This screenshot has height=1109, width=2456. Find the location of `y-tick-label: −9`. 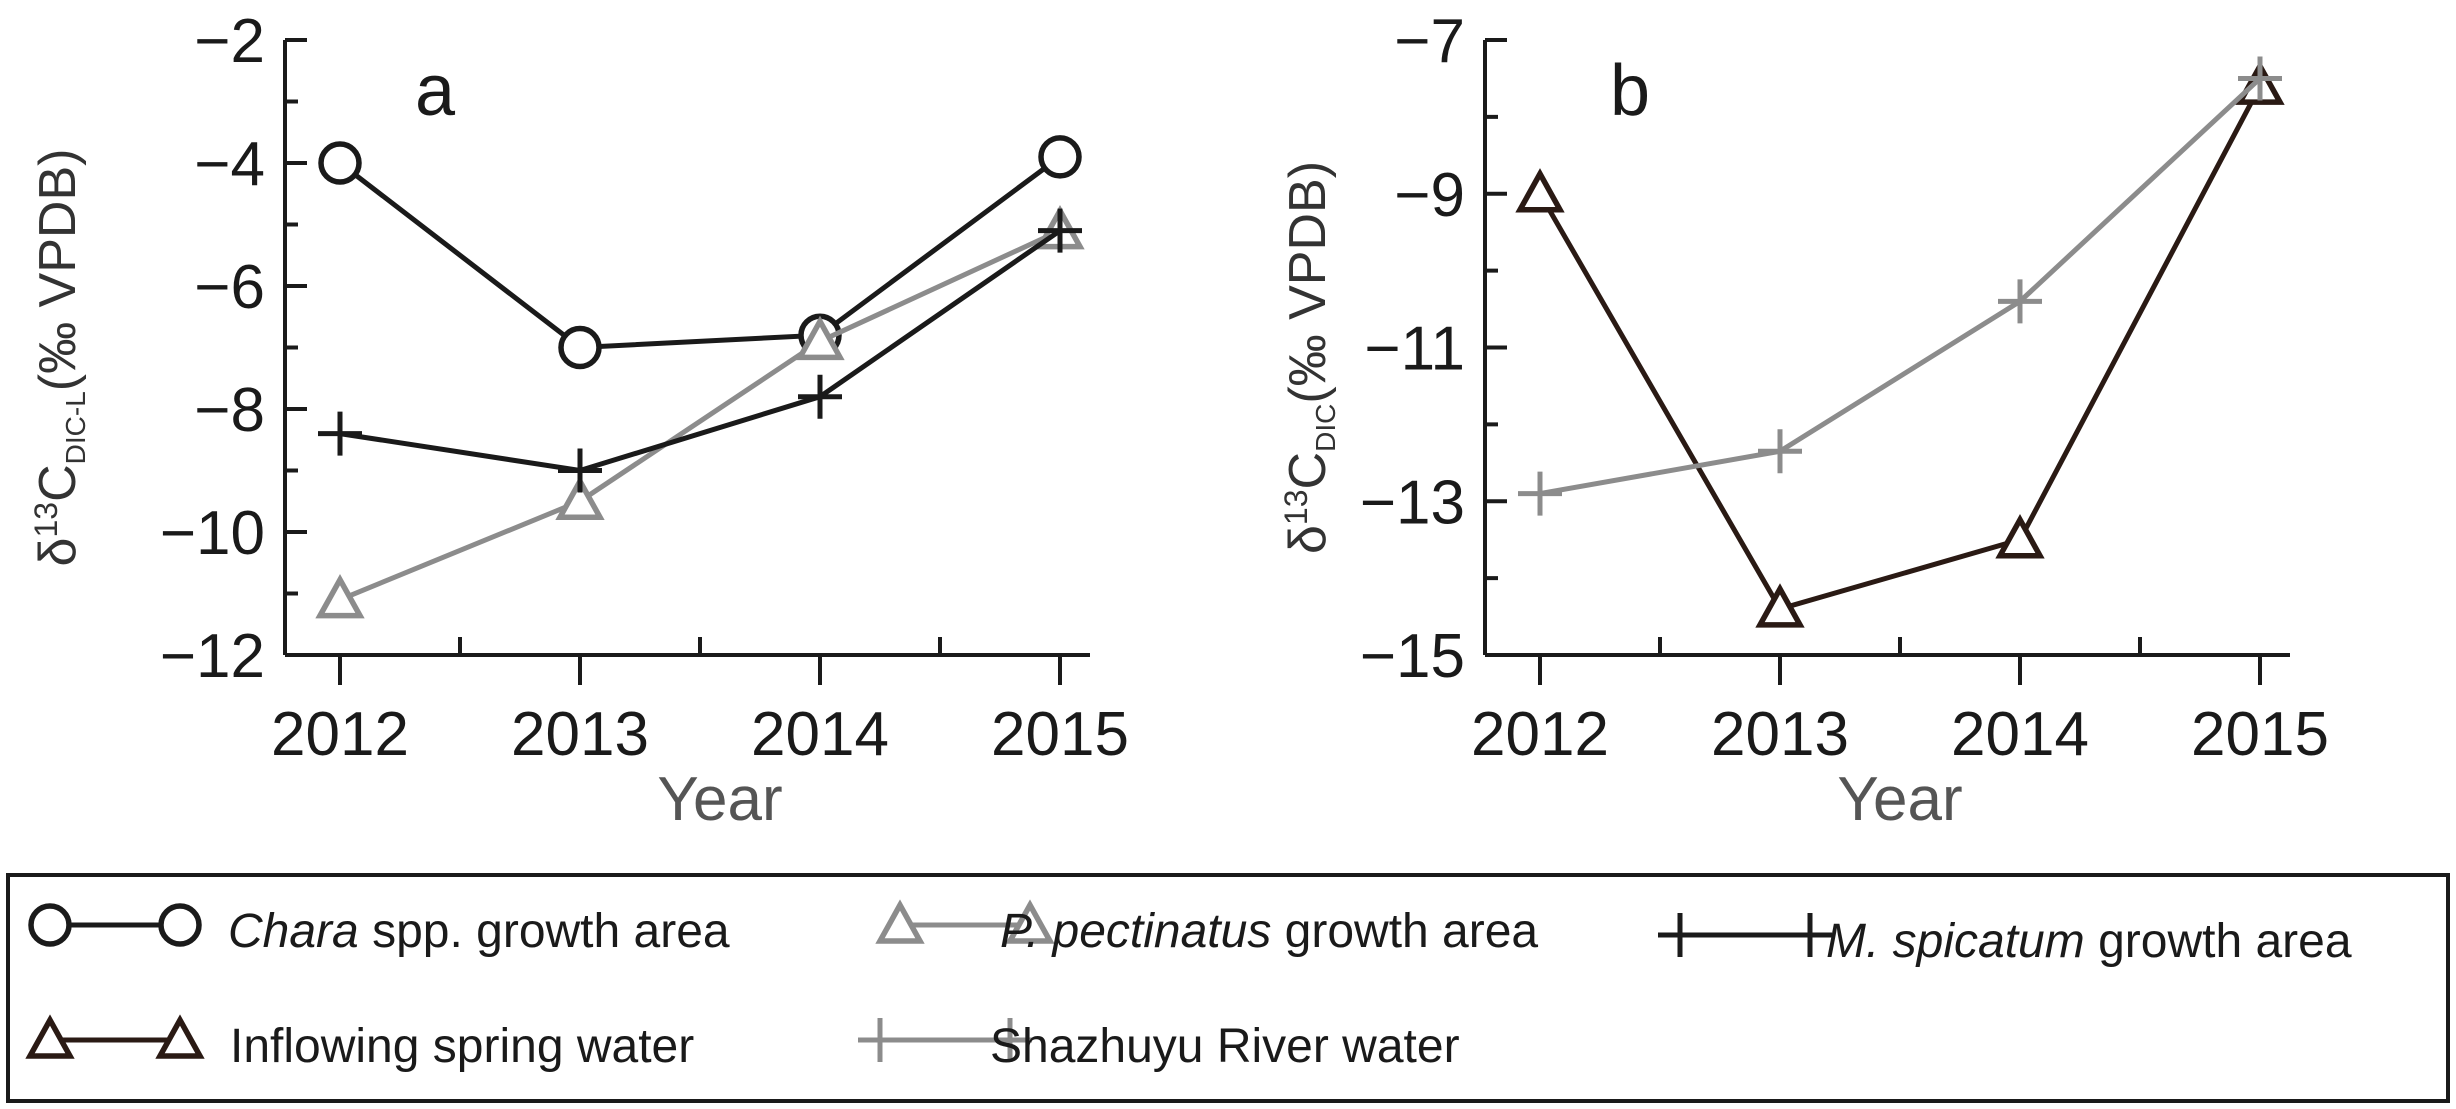

y-tick-label: −9 is located at coordinates (1429, 195).